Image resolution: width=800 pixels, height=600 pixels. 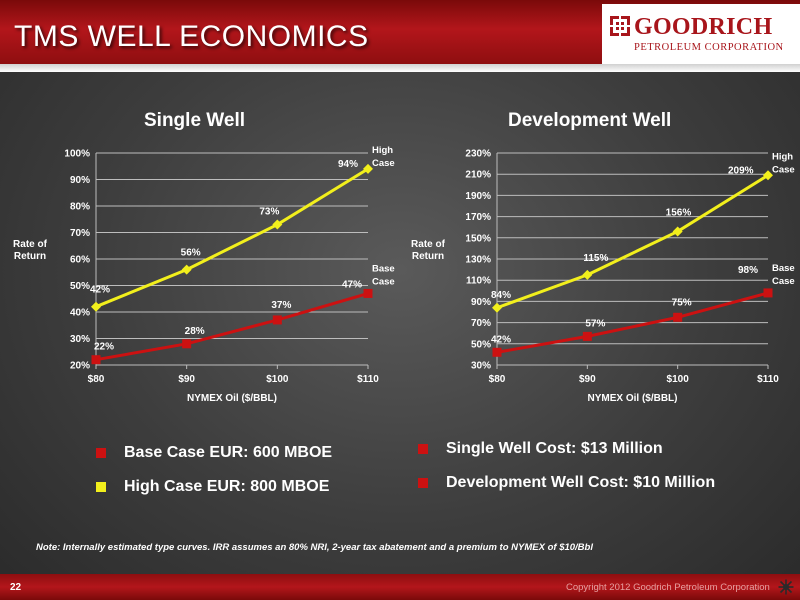 What do you see at coordinates (478, 217) in the screenshot?
I see `y-tick-label: 170%` at bounding box center [478, 217].